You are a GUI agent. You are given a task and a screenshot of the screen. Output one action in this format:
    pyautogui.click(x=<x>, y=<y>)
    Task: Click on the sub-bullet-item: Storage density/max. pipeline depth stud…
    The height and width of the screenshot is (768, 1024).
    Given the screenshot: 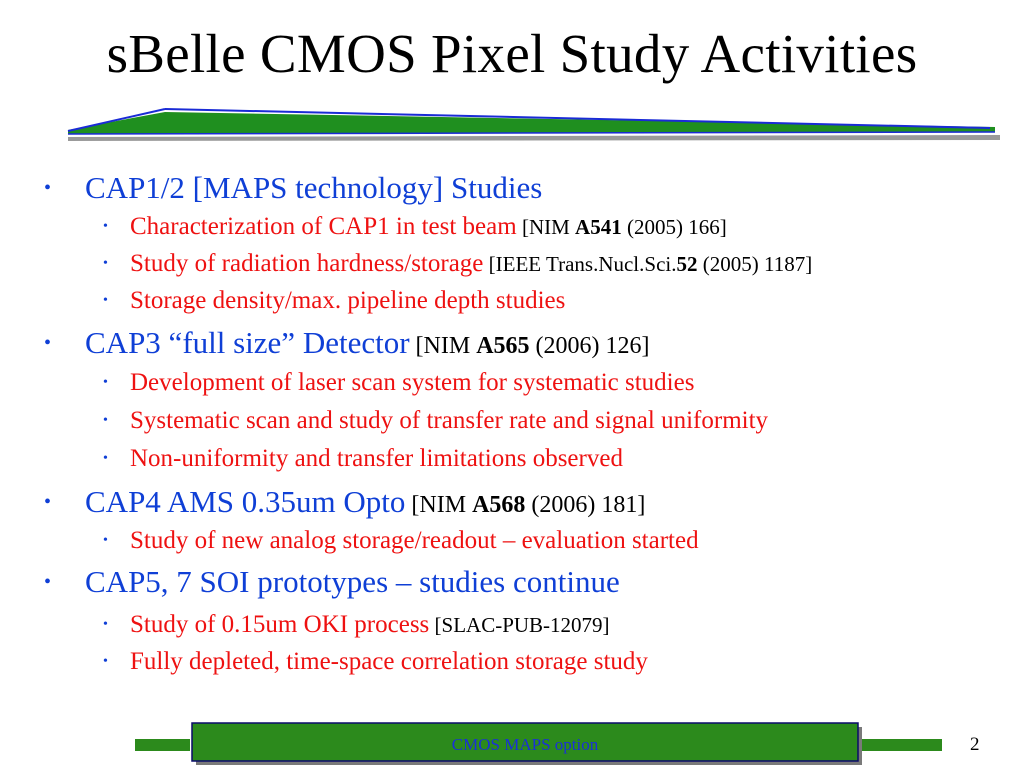 What is the action you would take?
    pyautogui.click(x=347, y=301)
    